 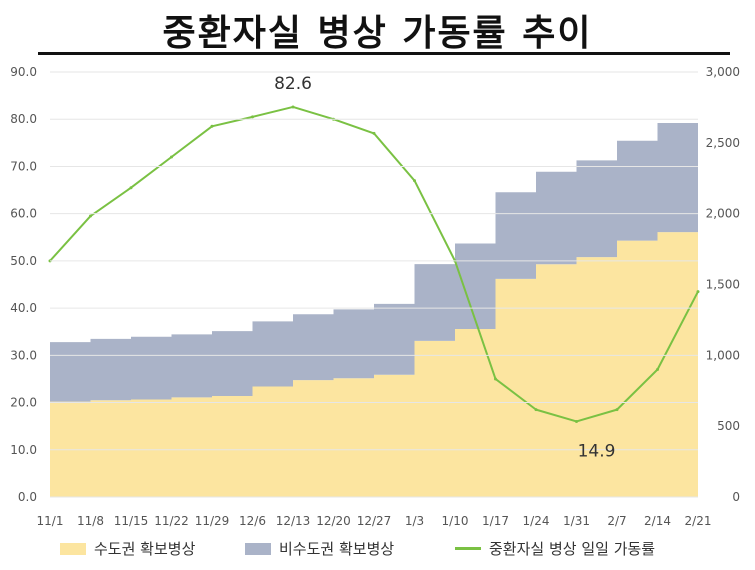 I want to click on left-tick-label: 90.0, so click(x=23, y=72).